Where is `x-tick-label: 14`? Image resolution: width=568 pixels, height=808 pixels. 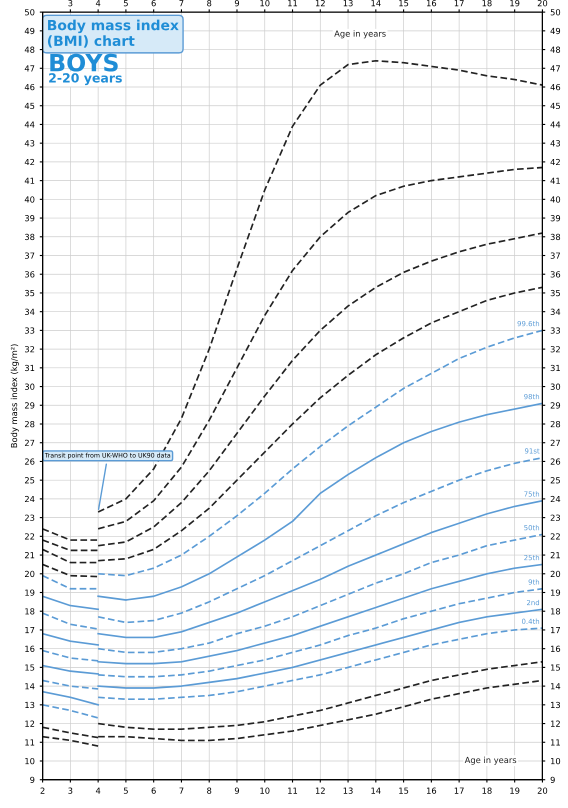
x-tick-label: 14 is located at coordinates (376, 791).